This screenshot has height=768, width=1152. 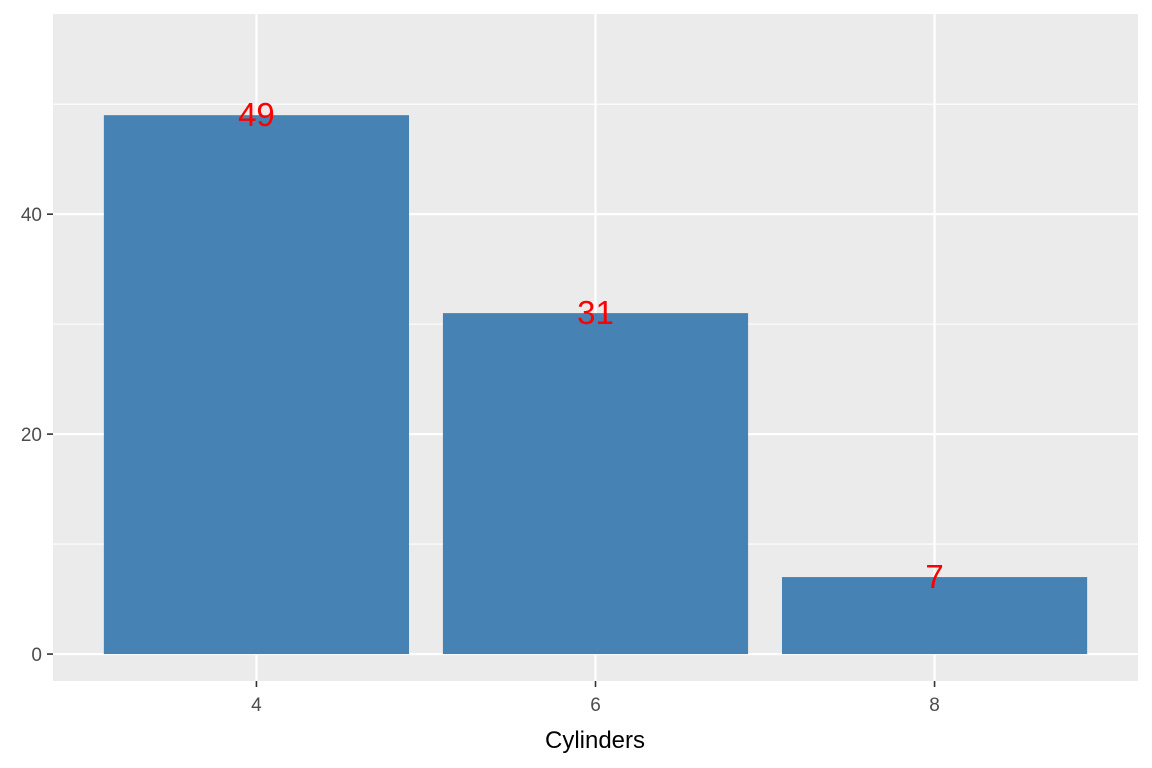 What do you see at coordinates (31, 215) in the screenshot?
I see `y-tick-label: 40` at bounding box center [31, 215].